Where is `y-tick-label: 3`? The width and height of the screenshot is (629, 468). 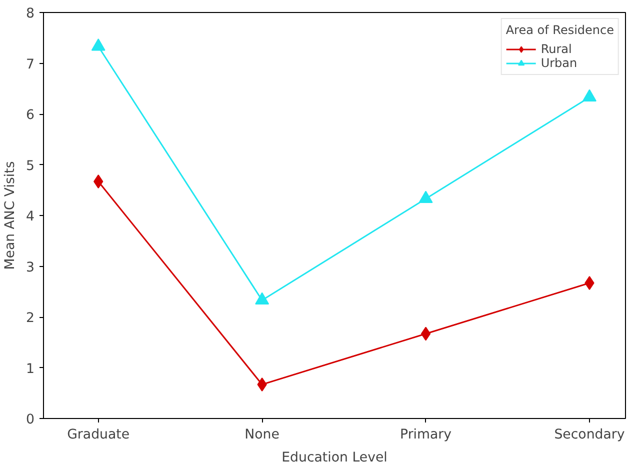 y-tick-label: 3 is located at coordinates (30, 268).